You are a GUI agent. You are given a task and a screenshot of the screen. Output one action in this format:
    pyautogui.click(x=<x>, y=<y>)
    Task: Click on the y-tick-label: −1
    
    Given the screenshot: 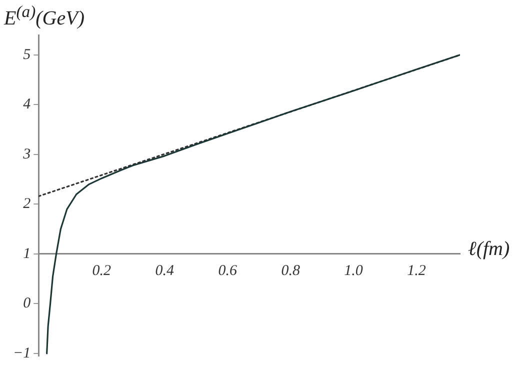 What is the action you would take?
    pyautogui.click(x=21, y=353)
    